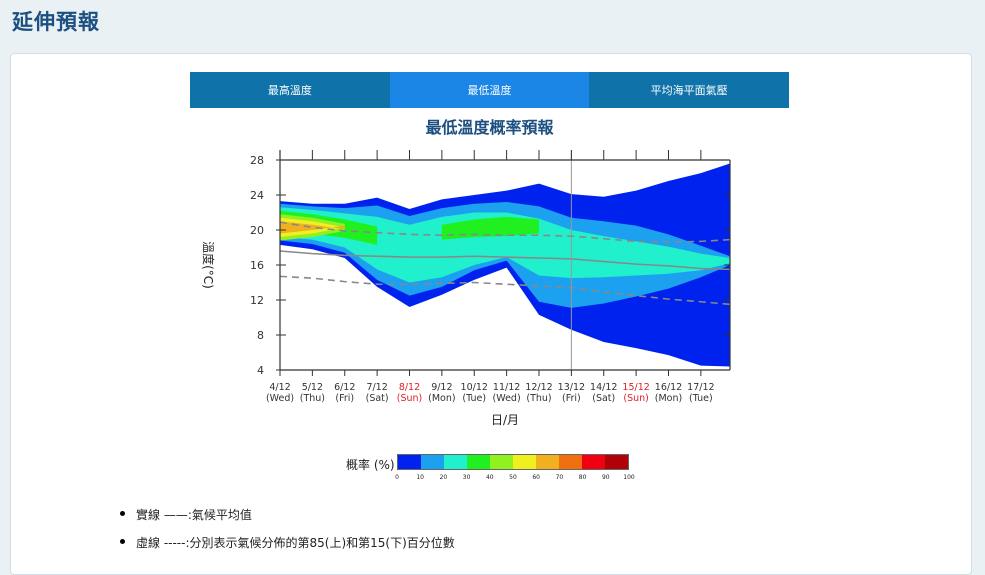 Image resolution: width=985 pixels, height=575 pixels. I want to click on probability-colorbar, so click(513, 462).